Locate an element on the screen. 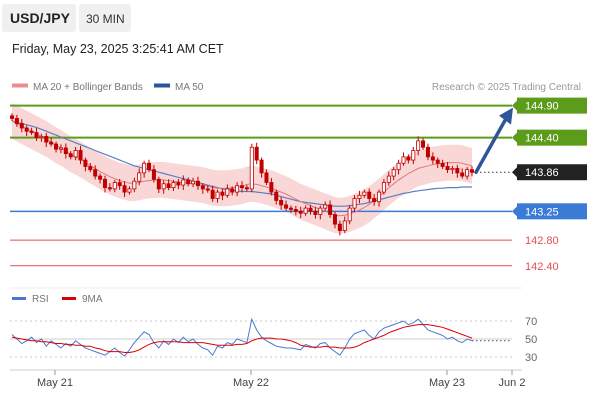  forecast-arrow-shaft is located at coordinates (491, 145).